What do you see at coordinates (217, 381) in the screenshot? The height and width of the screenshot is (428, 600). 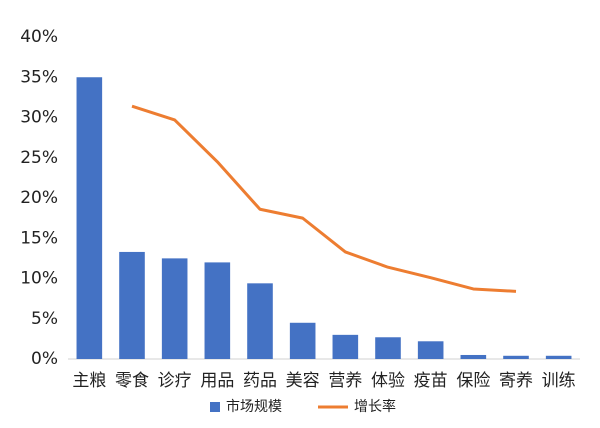 I see `x-tick-label: 用品` at bounding box center [217, 381].